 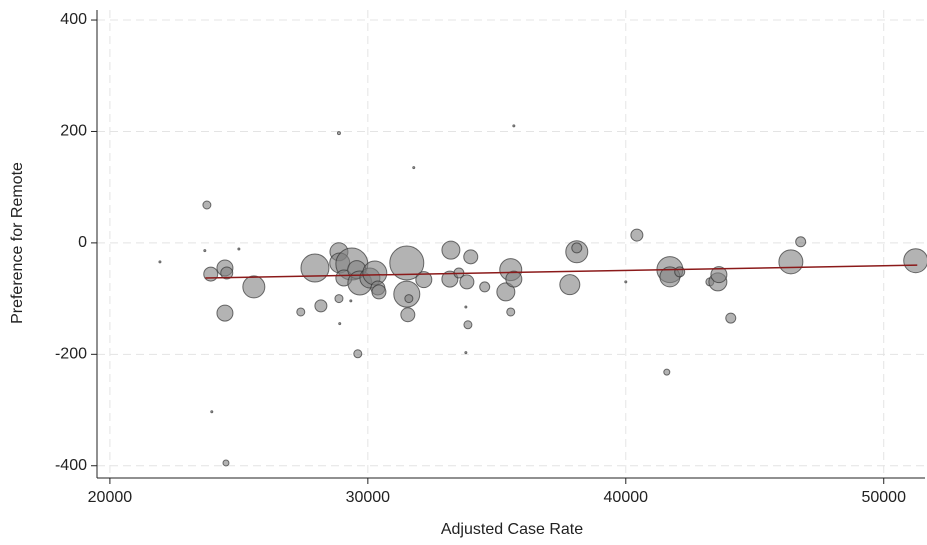 I want to click on y-tick-label: -200, so click(x=71, y=354).